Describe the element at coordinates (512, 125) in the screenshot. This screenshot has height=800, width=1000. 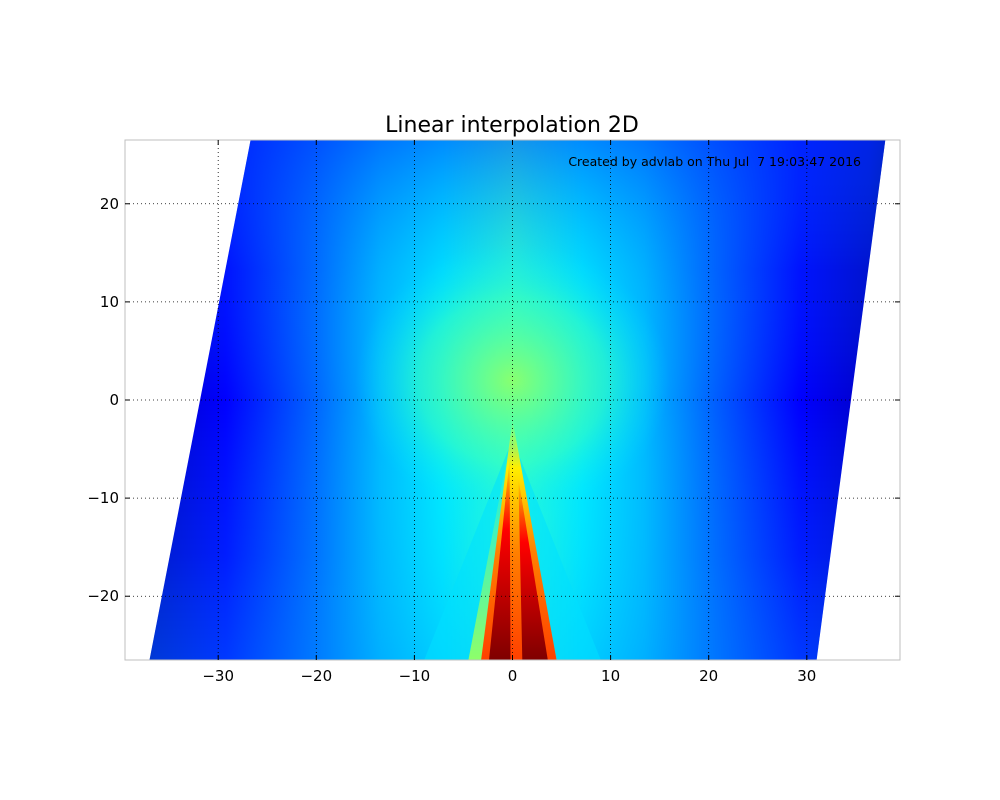
I see `chart-title: Linear interpolation 2D` at that location.